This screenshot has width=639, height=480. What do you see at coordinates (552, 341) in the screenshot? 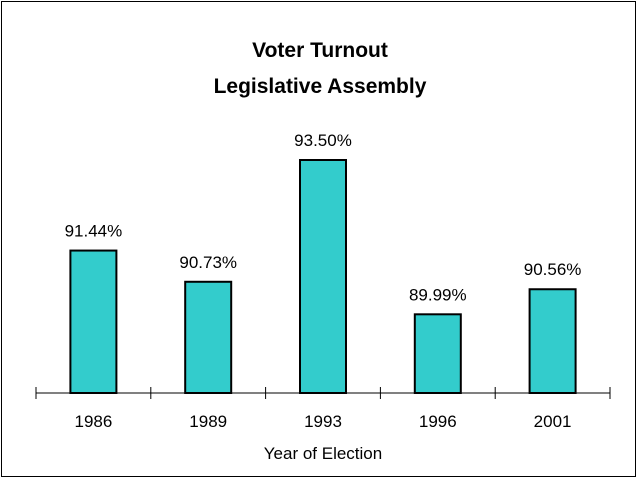
I see `bar-2001` at bounding box center [552, 341].